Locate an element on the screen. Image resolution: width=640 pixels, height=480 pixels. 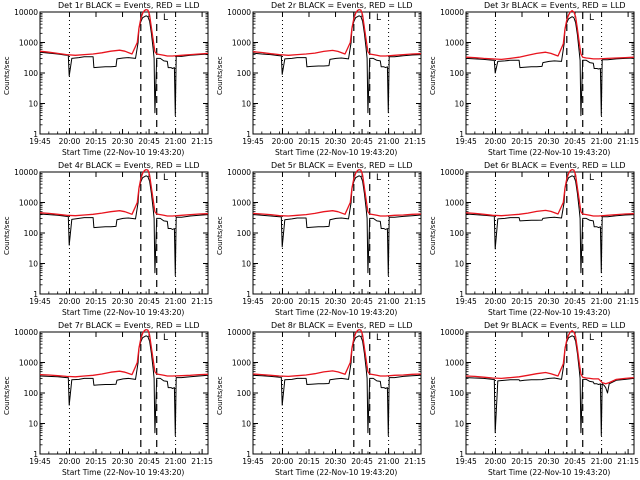
panel-title: Det 4r BLACK = Events, RED = LLD is located at coordinates (129, 165).